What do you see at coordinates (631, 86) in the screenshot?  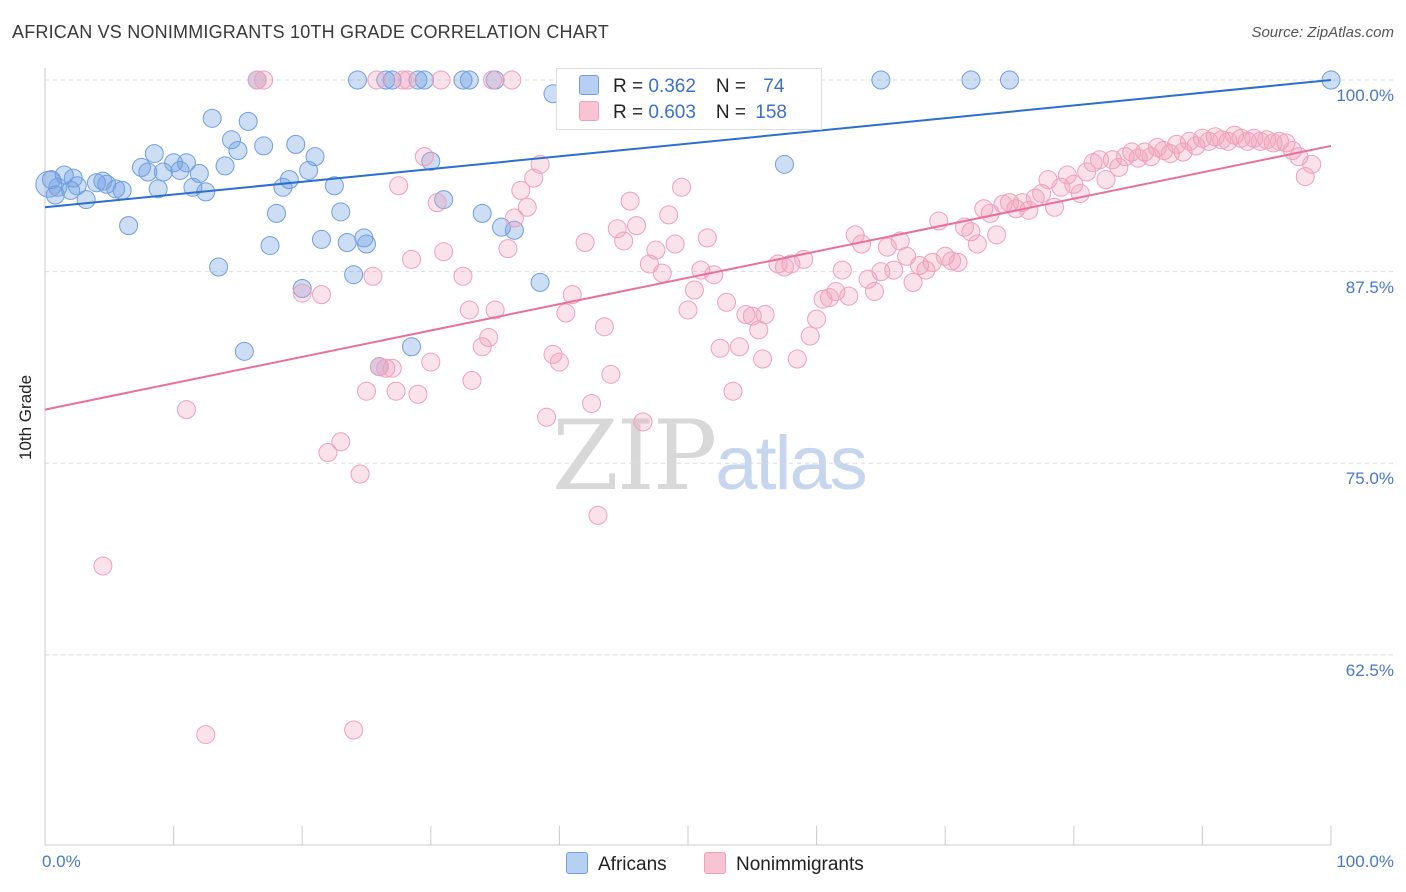 I see `r-label: R =` at bounding box center [631, 86].